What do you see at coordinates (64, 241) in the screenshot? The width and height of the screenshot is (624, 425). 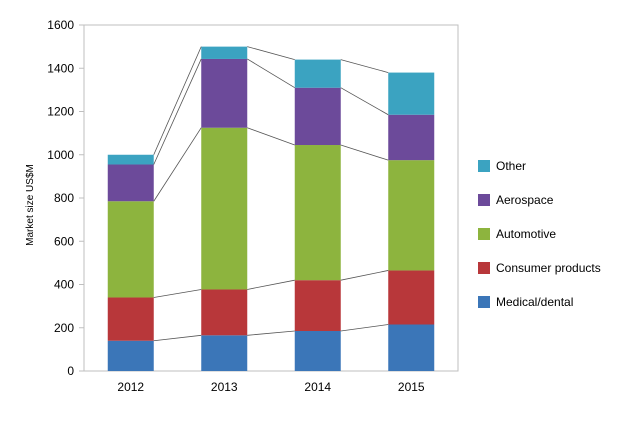 I see `y-tick-label: 600` at bounding box center [64, 241].